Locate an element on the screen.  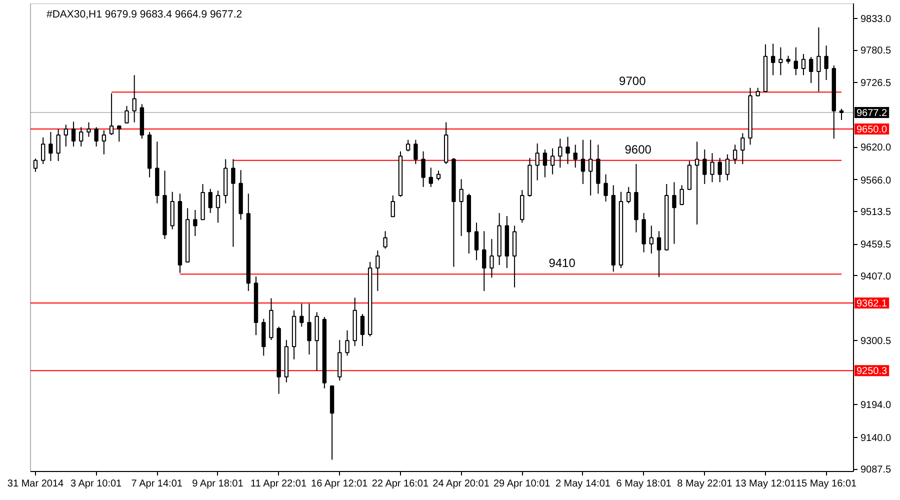
ref-line-label: 9362.1 is located at coordinates (872, 304).